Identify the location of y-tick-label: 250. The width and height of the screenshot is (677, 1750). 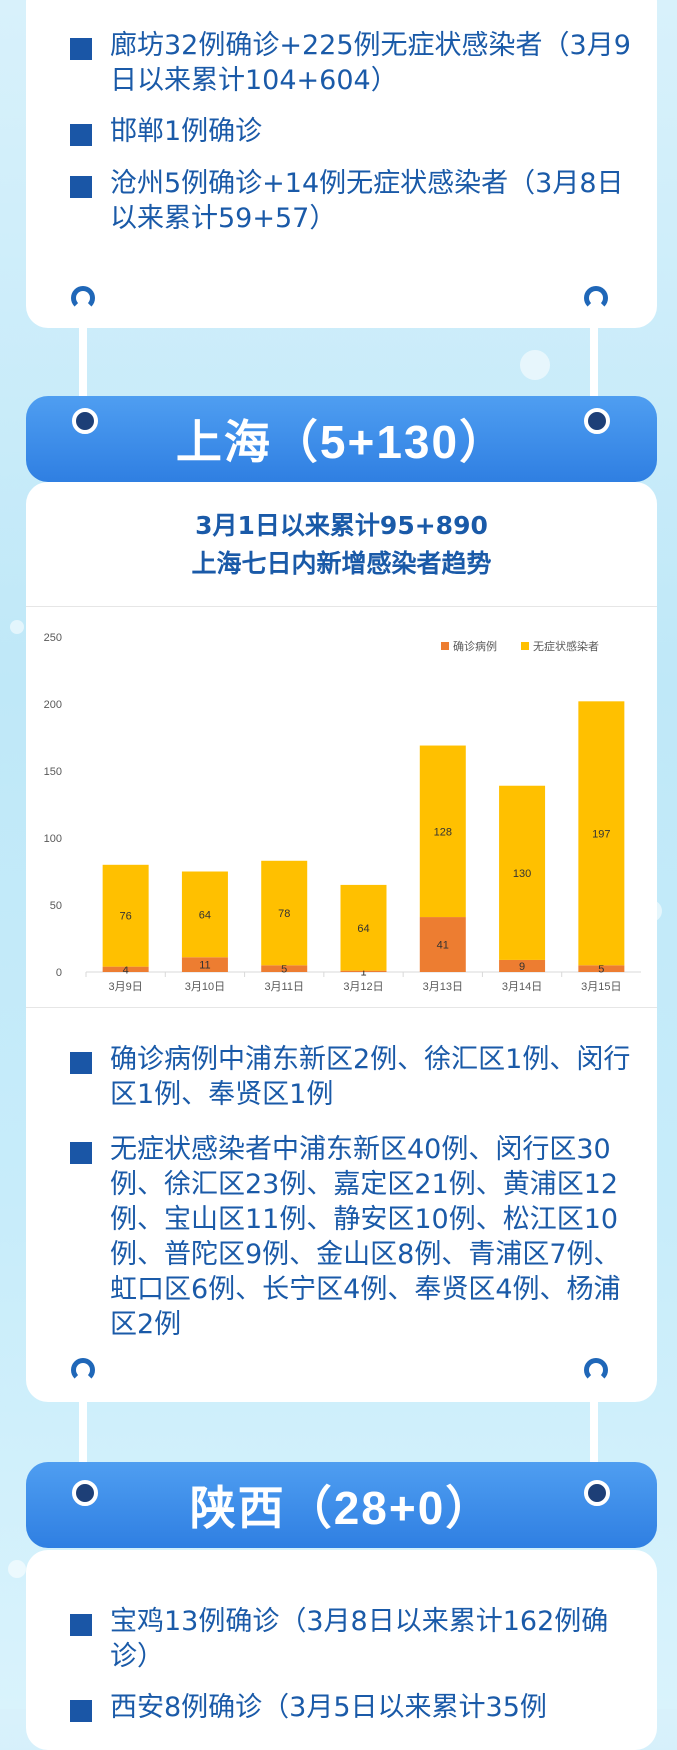
(53, 638).